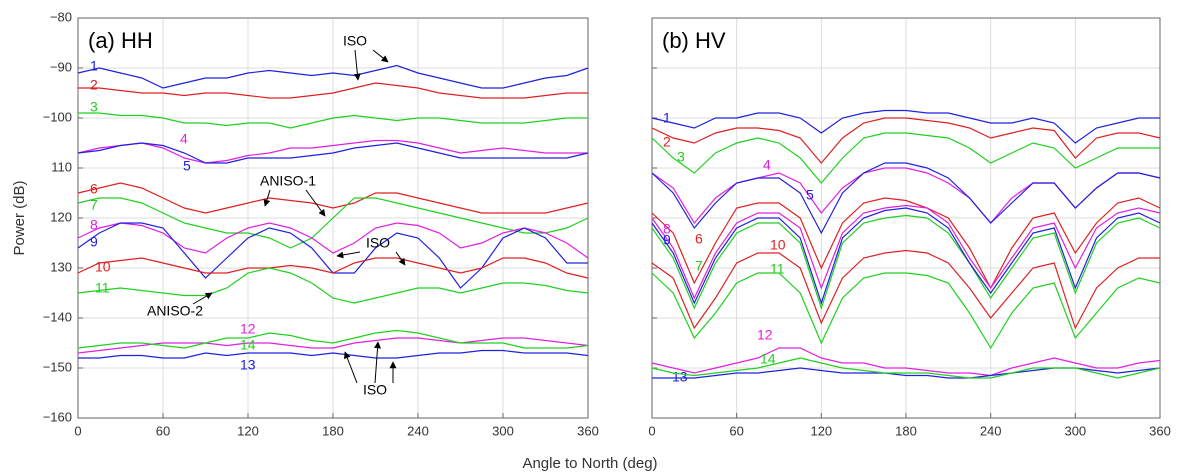  Describe the element at coordinates (19, 217) in the screenshot. I see `y-axis-label: Power (dB)` at that location.